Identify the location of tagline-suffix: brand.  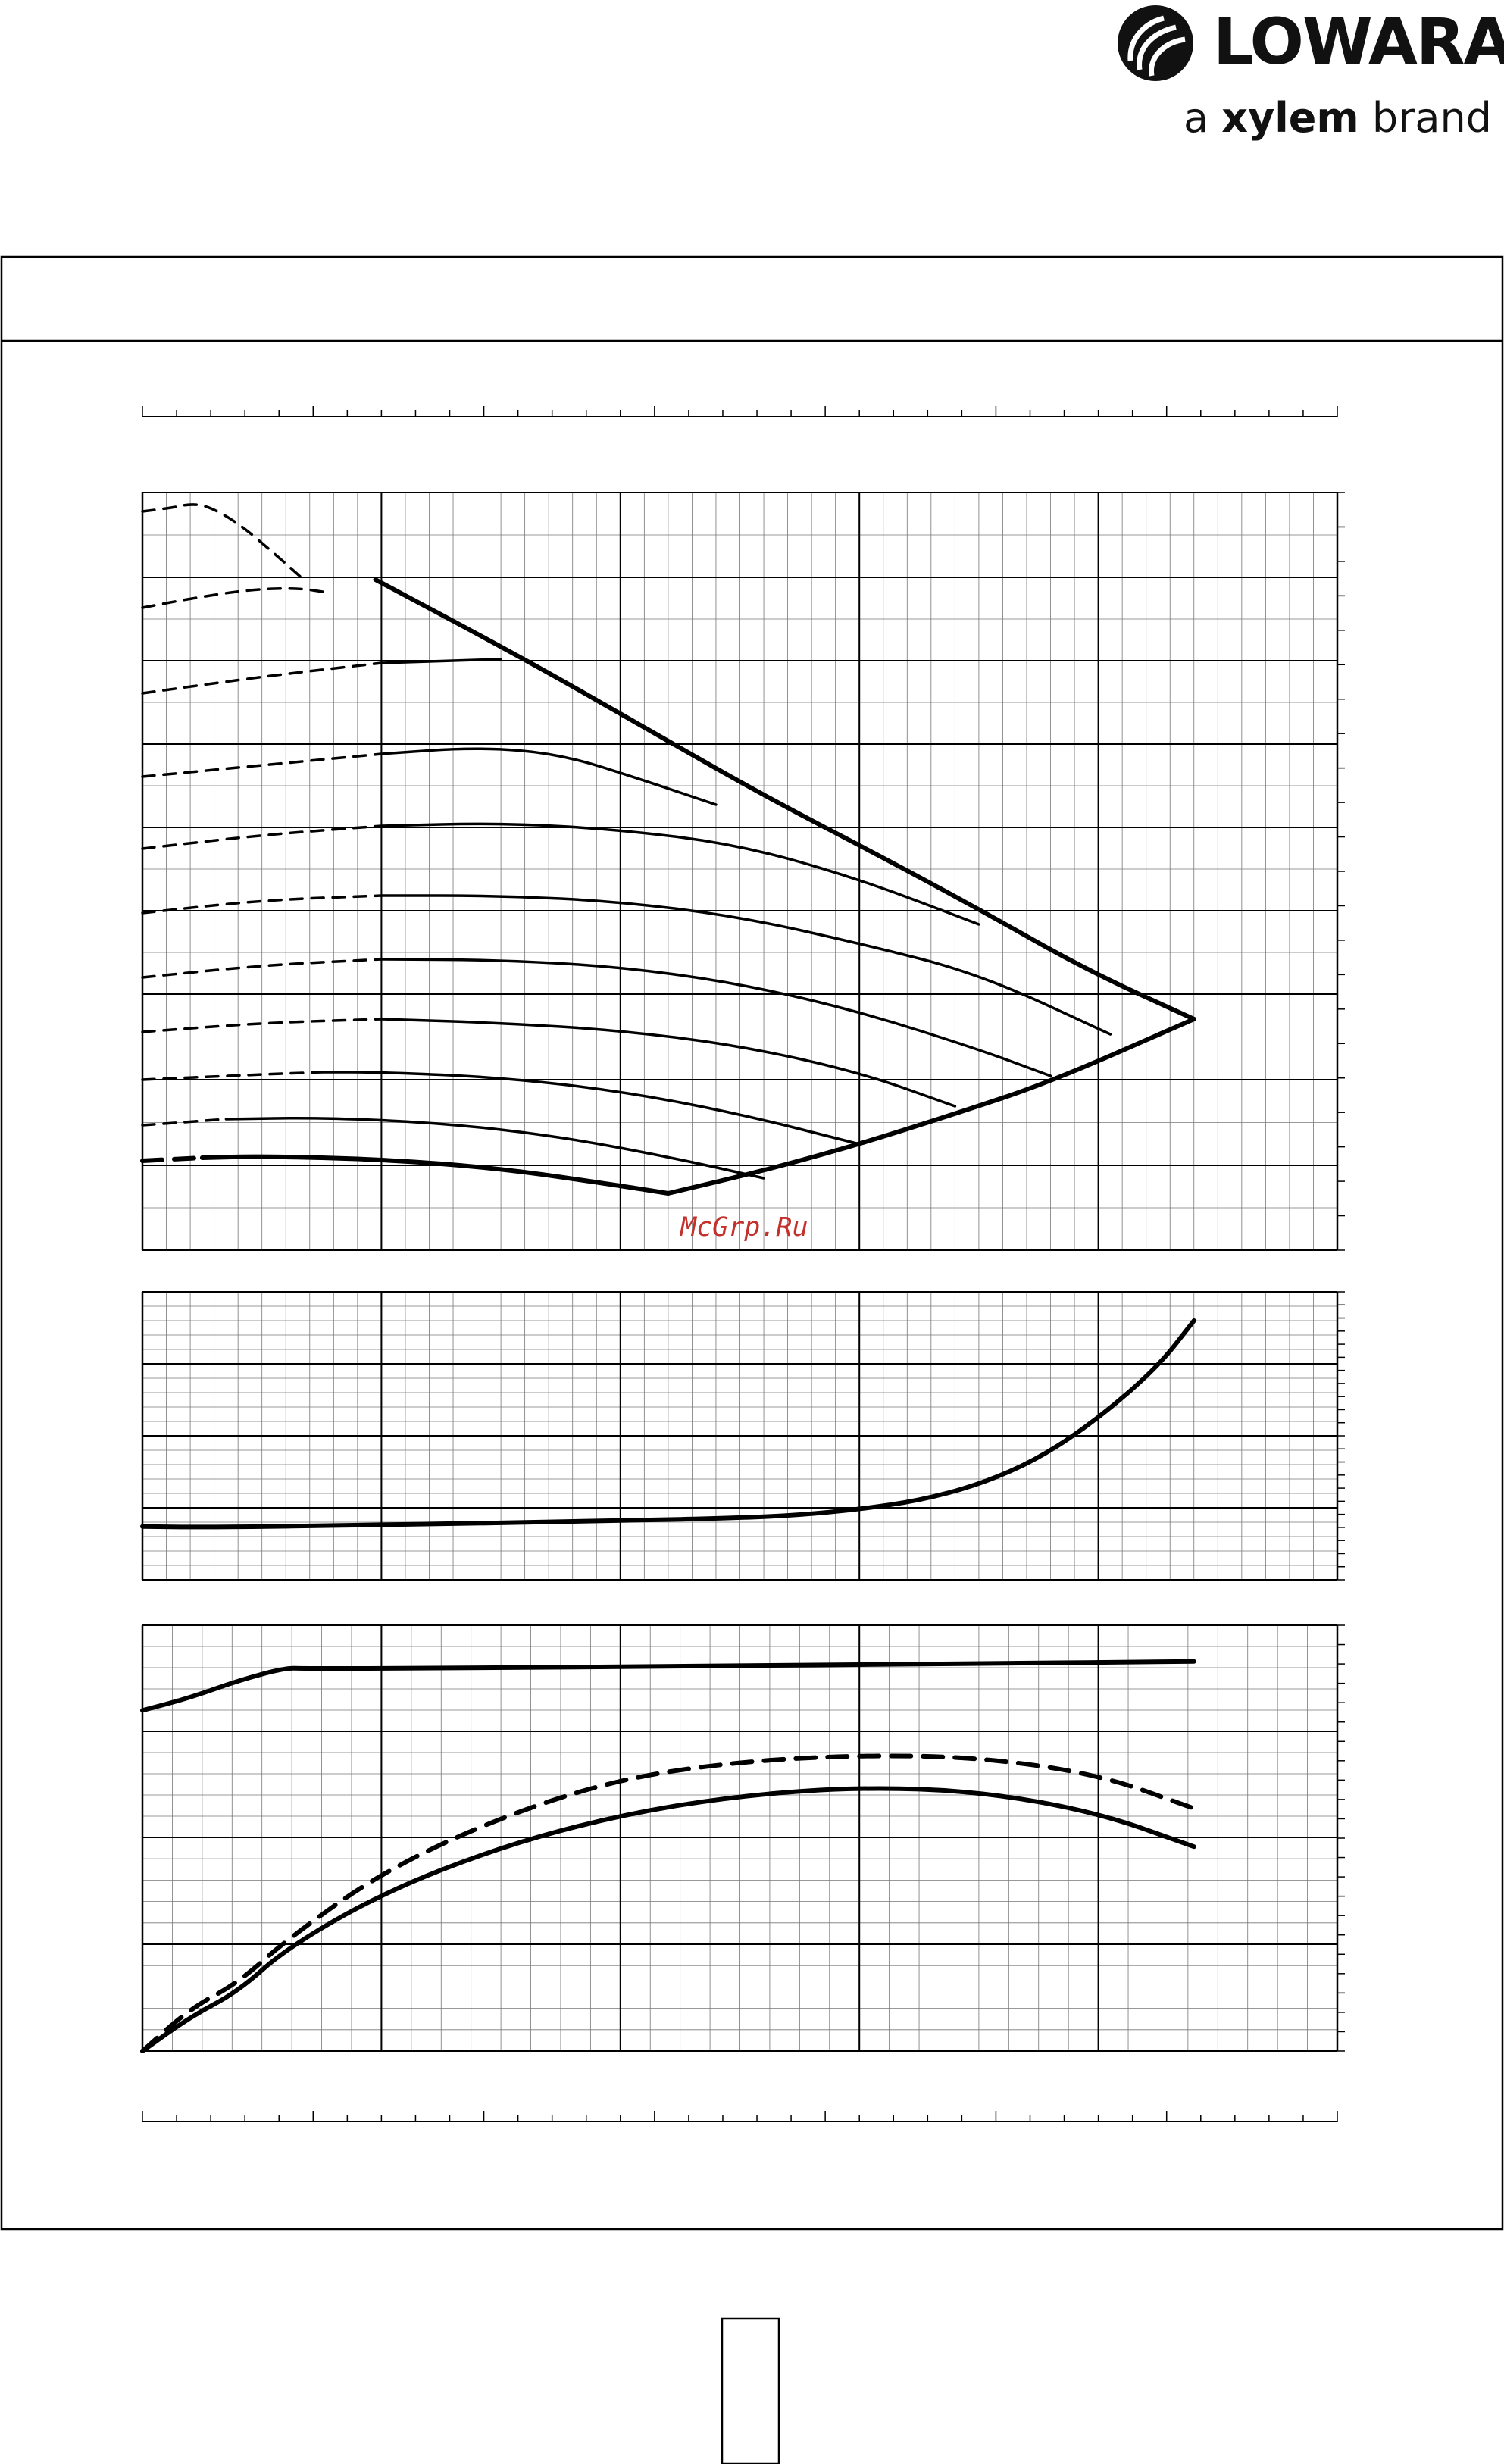
(1431, 118).